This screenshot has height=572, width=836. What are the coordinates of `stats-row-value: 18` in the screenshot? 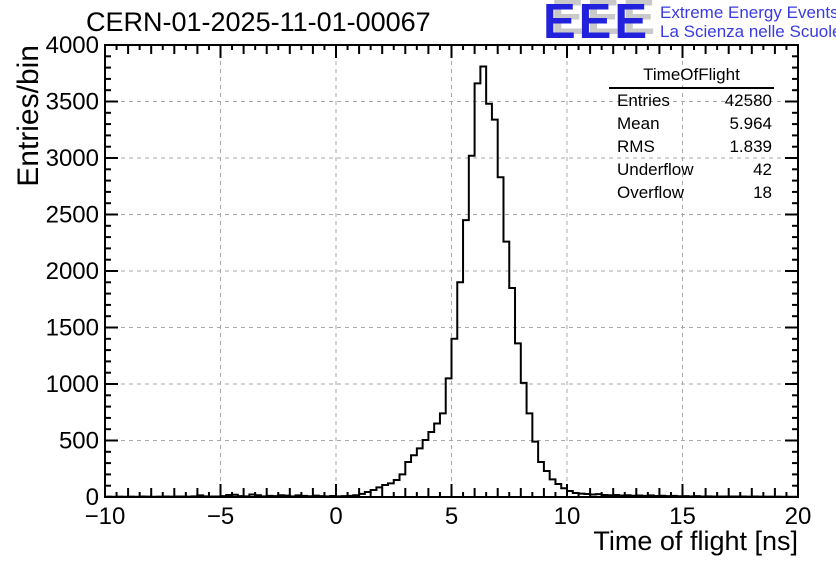 It's located at (762, 192).